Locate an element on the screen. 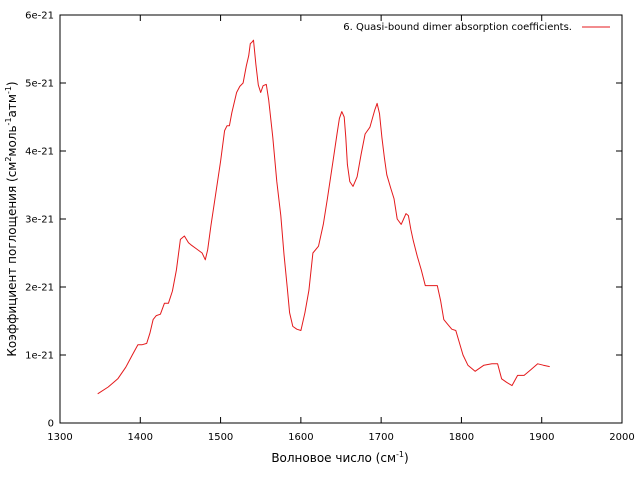 The height and width of the screenshot is (480, 640). y-tick-label: 5e-21 is located at coordinates (39, 84).